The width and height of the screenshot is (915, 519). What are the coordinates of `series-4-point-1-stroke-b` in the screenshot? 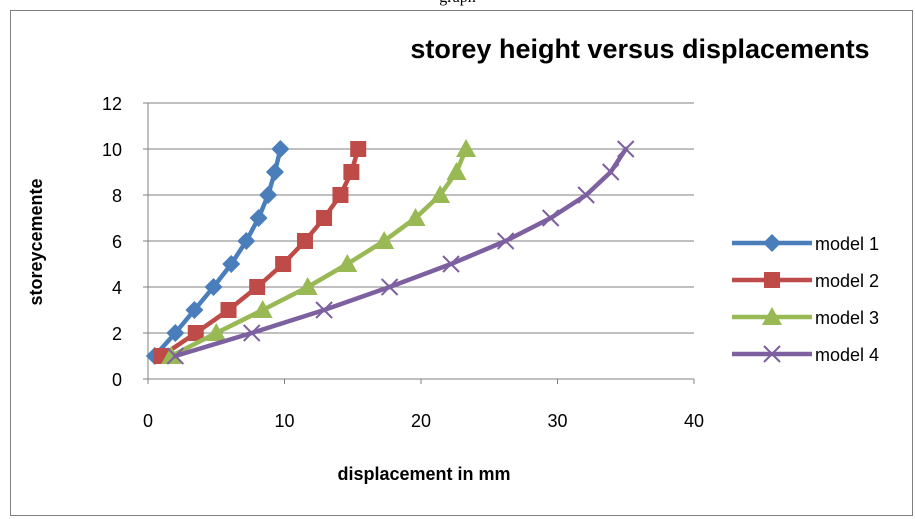 It's located at (252, 333).